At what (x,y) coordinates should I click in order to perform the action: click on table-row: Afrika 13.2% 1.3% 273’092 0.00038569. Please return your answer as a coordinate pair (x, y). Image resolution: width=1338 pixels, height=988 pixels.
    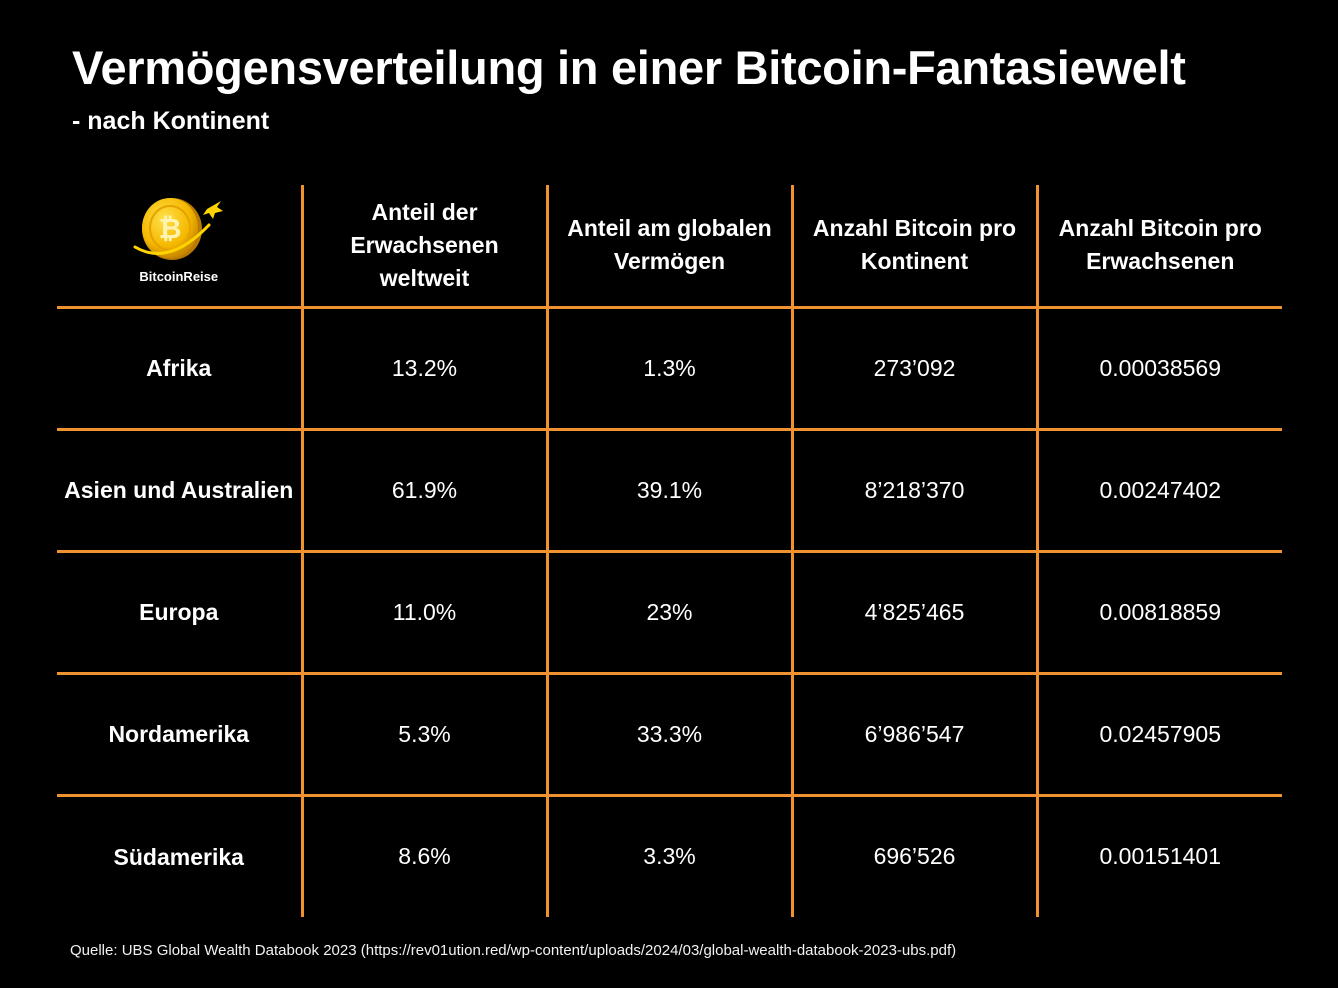
    Looking at the image, I should click on (669, 369).